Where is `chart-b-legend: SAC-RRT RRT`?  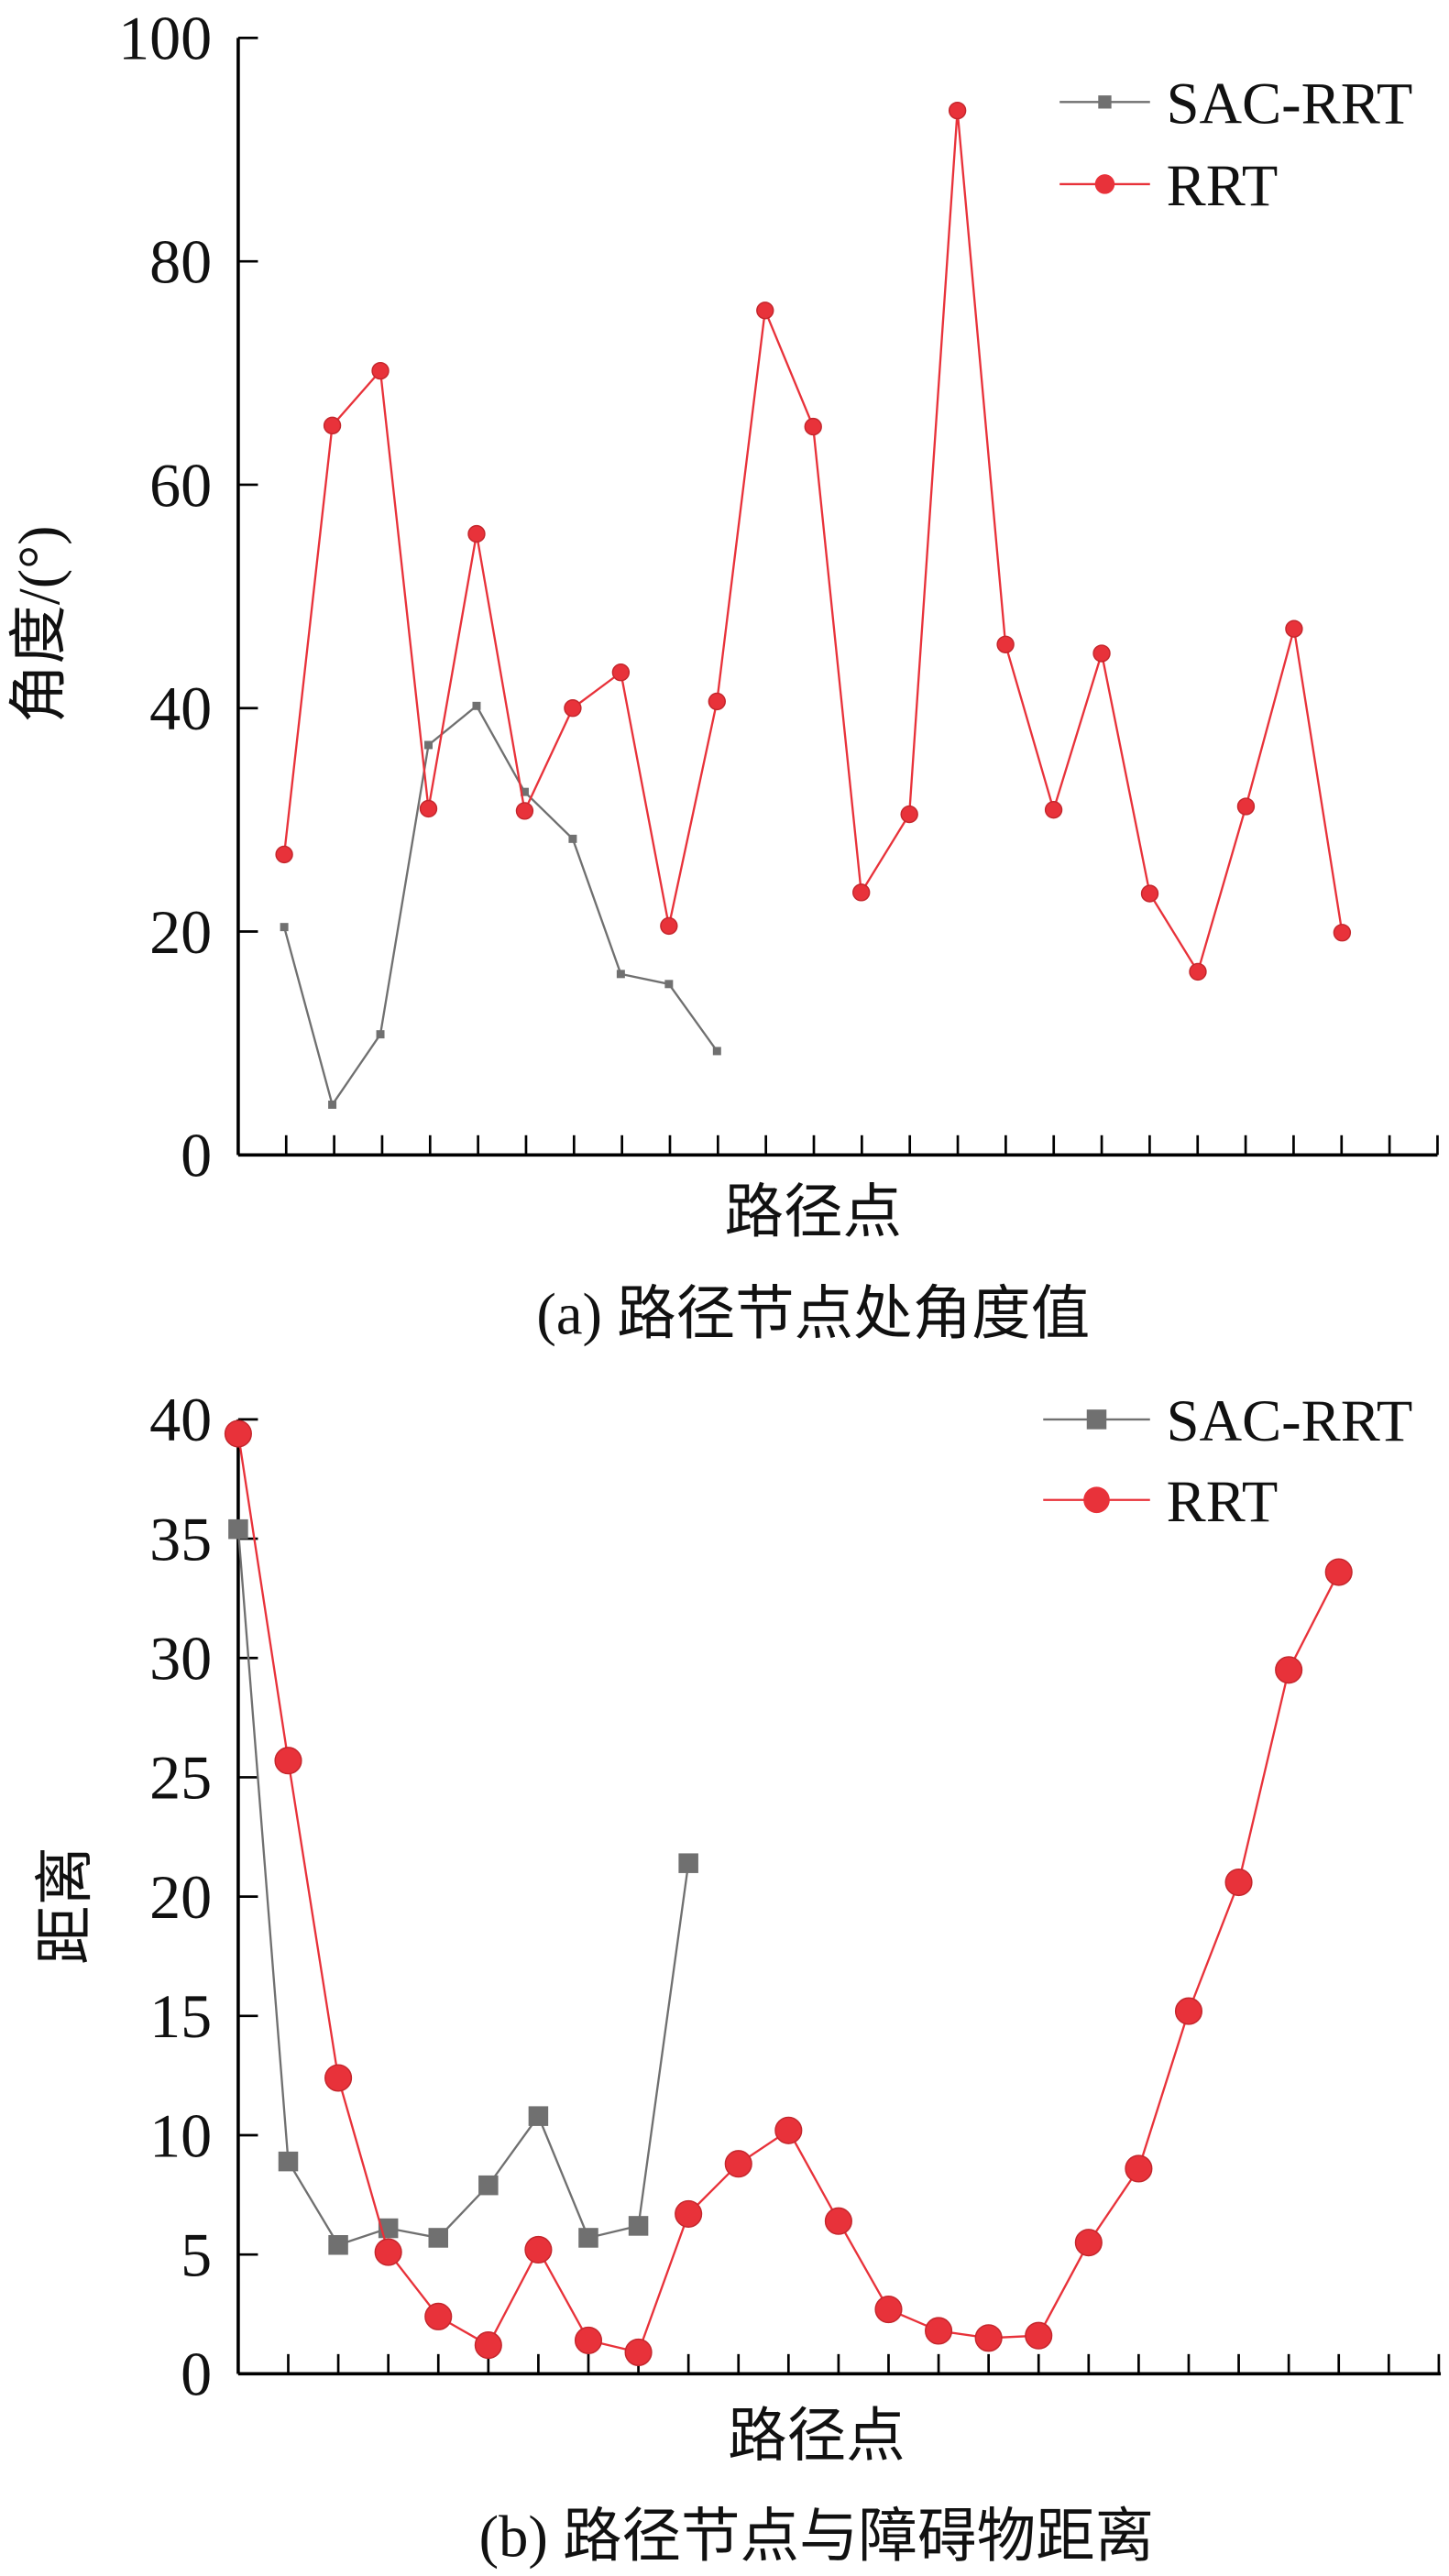
chart-b-legend: SAC-RRT RRT is located at coordinates (1227, 1460).